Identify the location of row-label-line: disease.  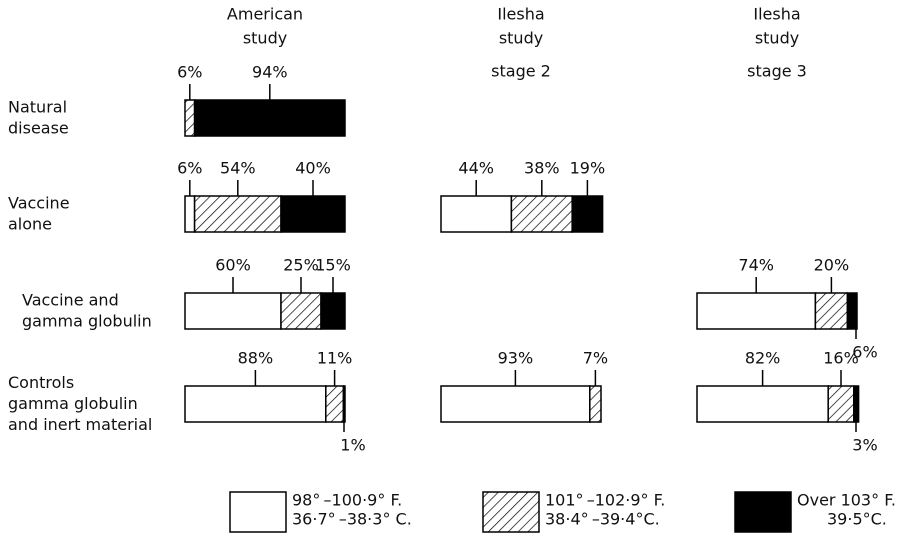
(38, 127).